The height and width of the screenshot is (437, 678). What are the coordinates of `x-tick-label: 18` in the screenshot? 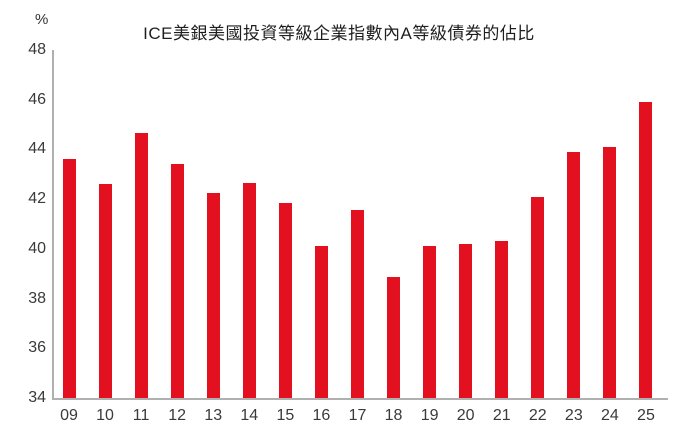 It's located at (393, 415).